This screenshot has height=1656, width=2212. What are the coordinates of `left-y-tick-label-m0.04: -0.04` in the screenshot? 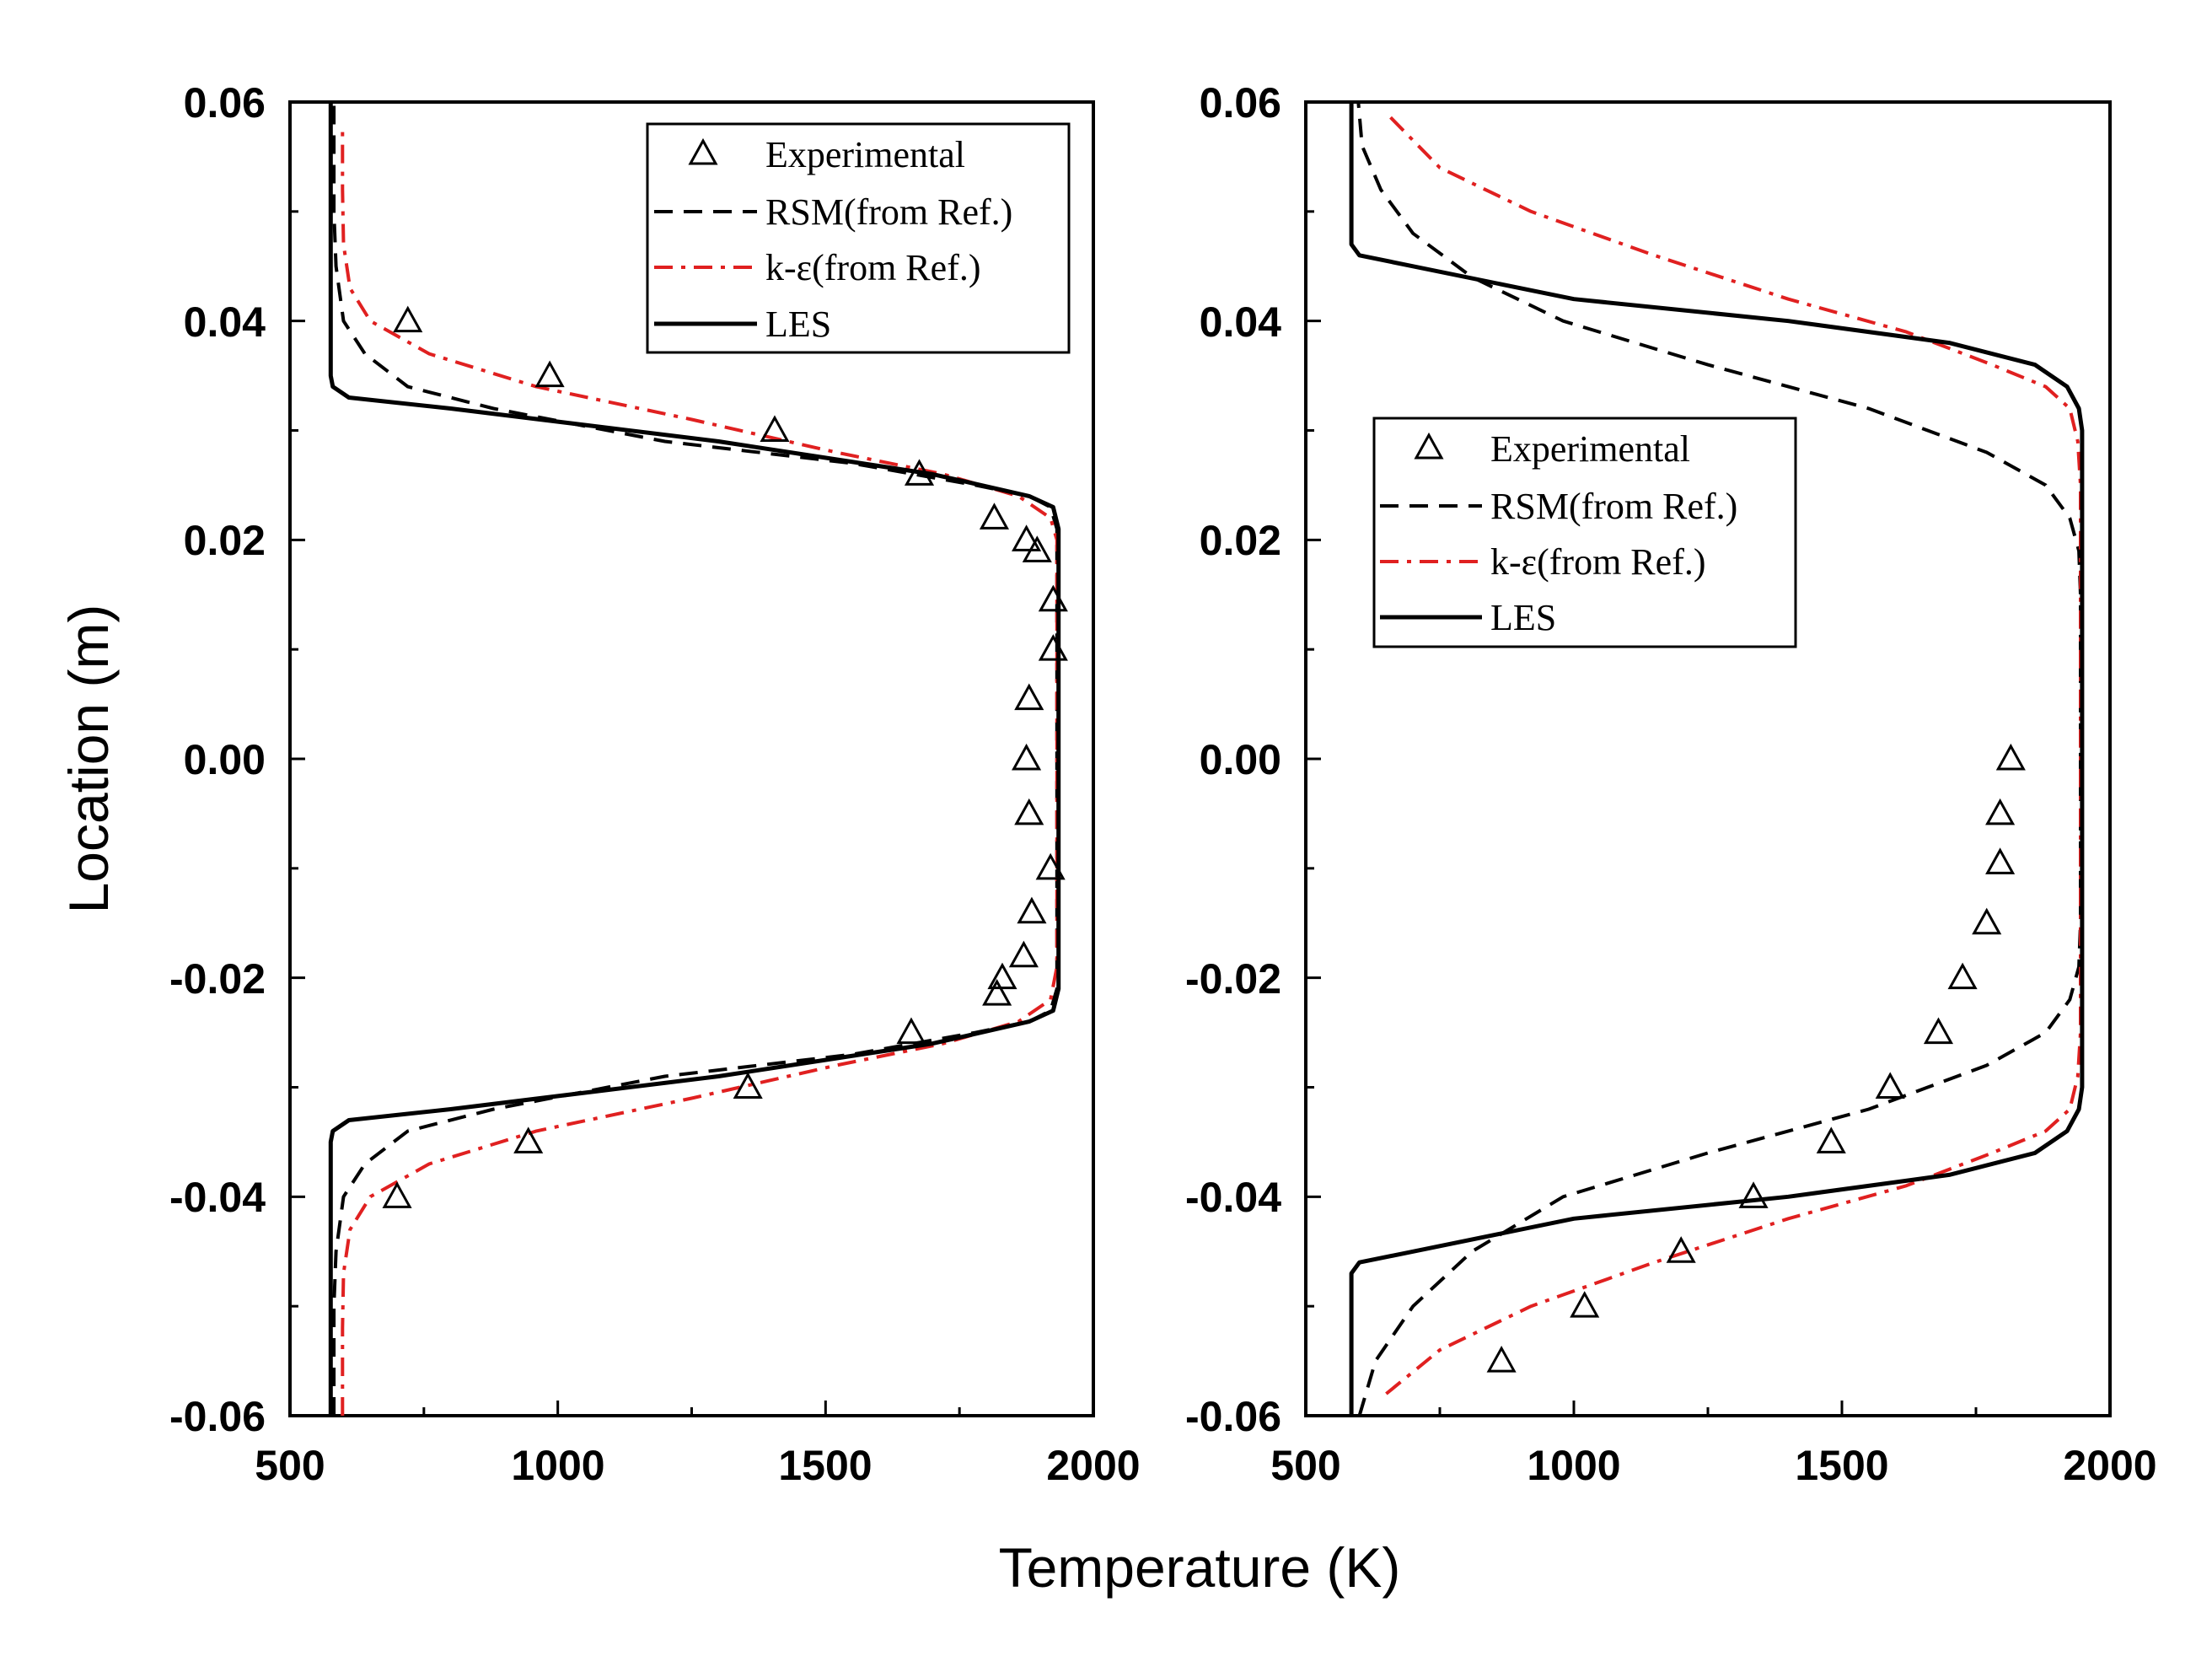 It's located at (218, 1197).